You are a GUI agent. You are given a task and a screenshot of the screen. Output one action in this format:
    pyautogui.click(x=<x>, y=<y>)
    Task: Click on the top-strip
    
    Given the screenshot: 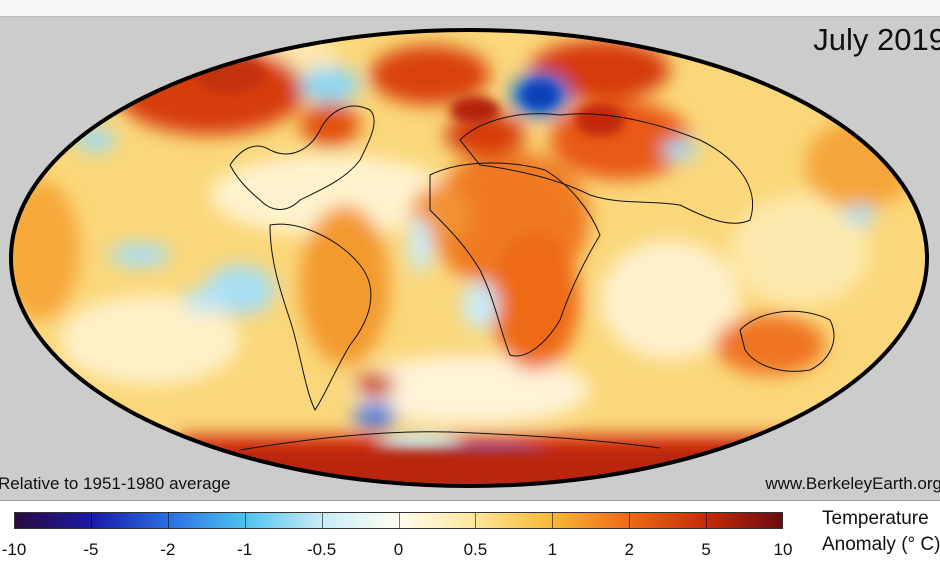 What is the action you would take?
    pyautogui.click(x=470, y=8)
    